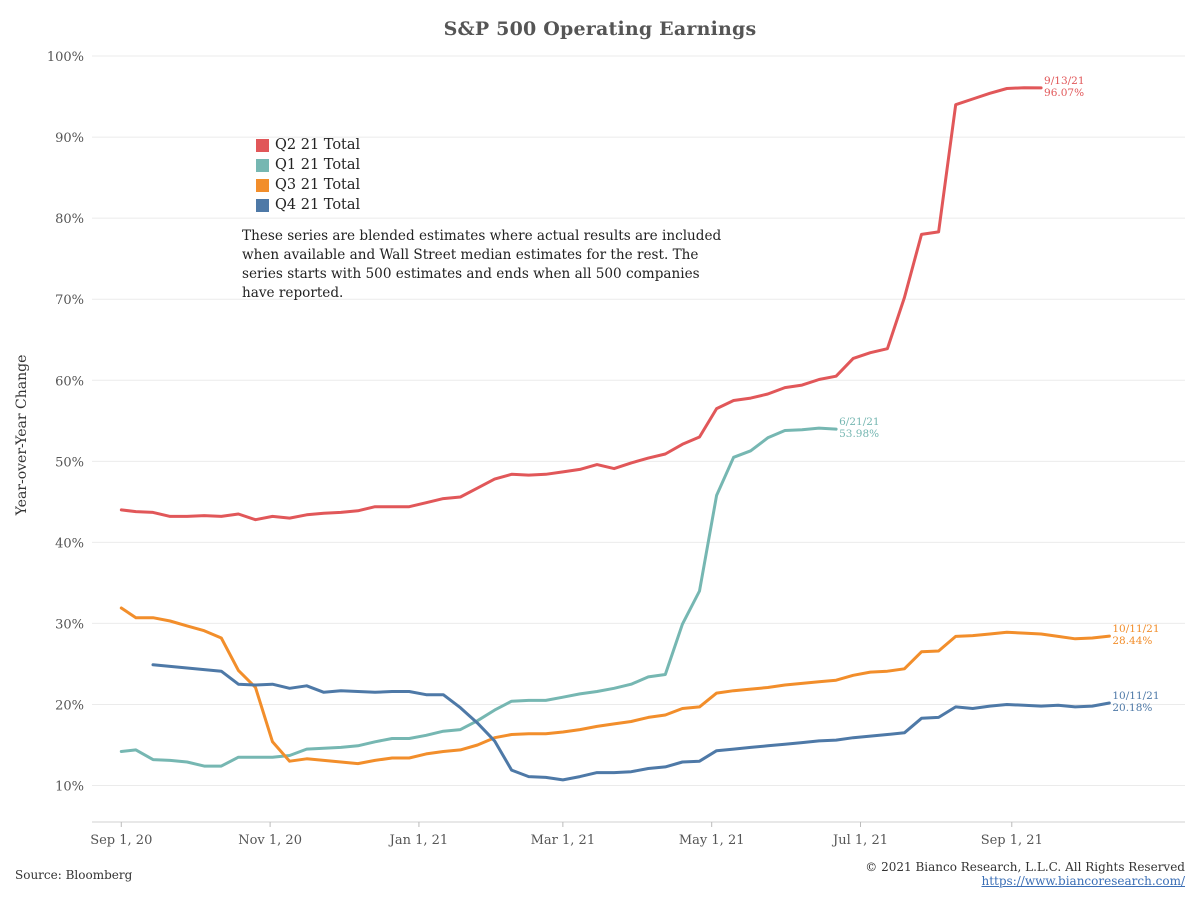 The image size is (1200, 900). I want to click on end-label-date-q3-21-total: 10/11/21, so click(1135, 629).